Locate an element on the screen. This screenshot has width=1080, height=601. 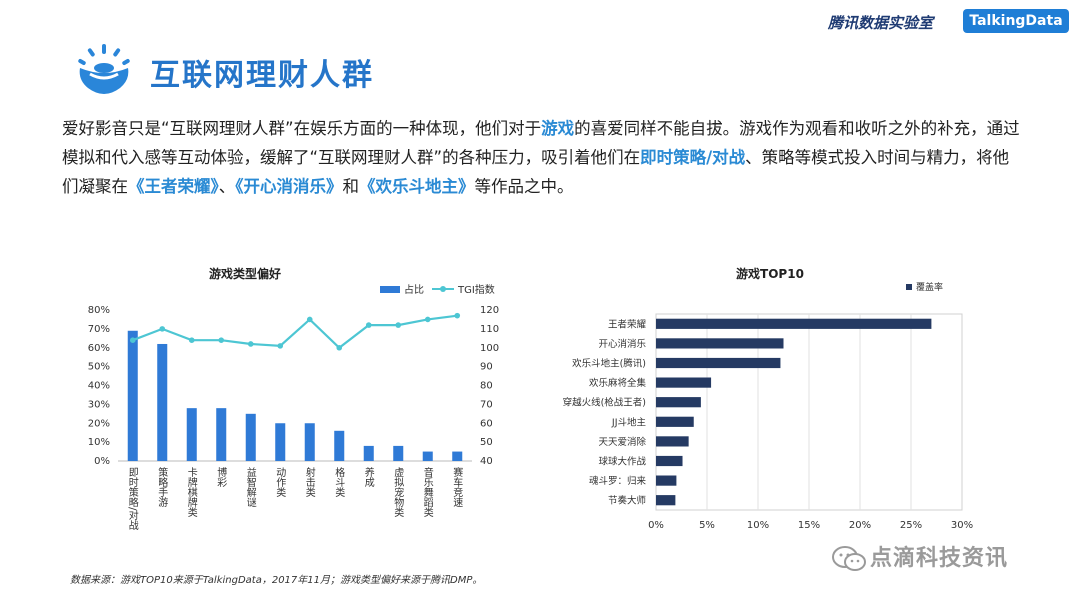
money-ingot-icon is located at coordinates (104, 69).